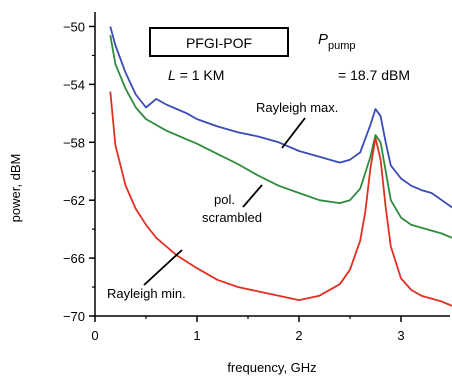 This screenshot has height=381, width=452. Describe the element at coordinates (297, 107) in the screenshot. I see `rayleigh-max-label: Rayleigh max.` at that location.